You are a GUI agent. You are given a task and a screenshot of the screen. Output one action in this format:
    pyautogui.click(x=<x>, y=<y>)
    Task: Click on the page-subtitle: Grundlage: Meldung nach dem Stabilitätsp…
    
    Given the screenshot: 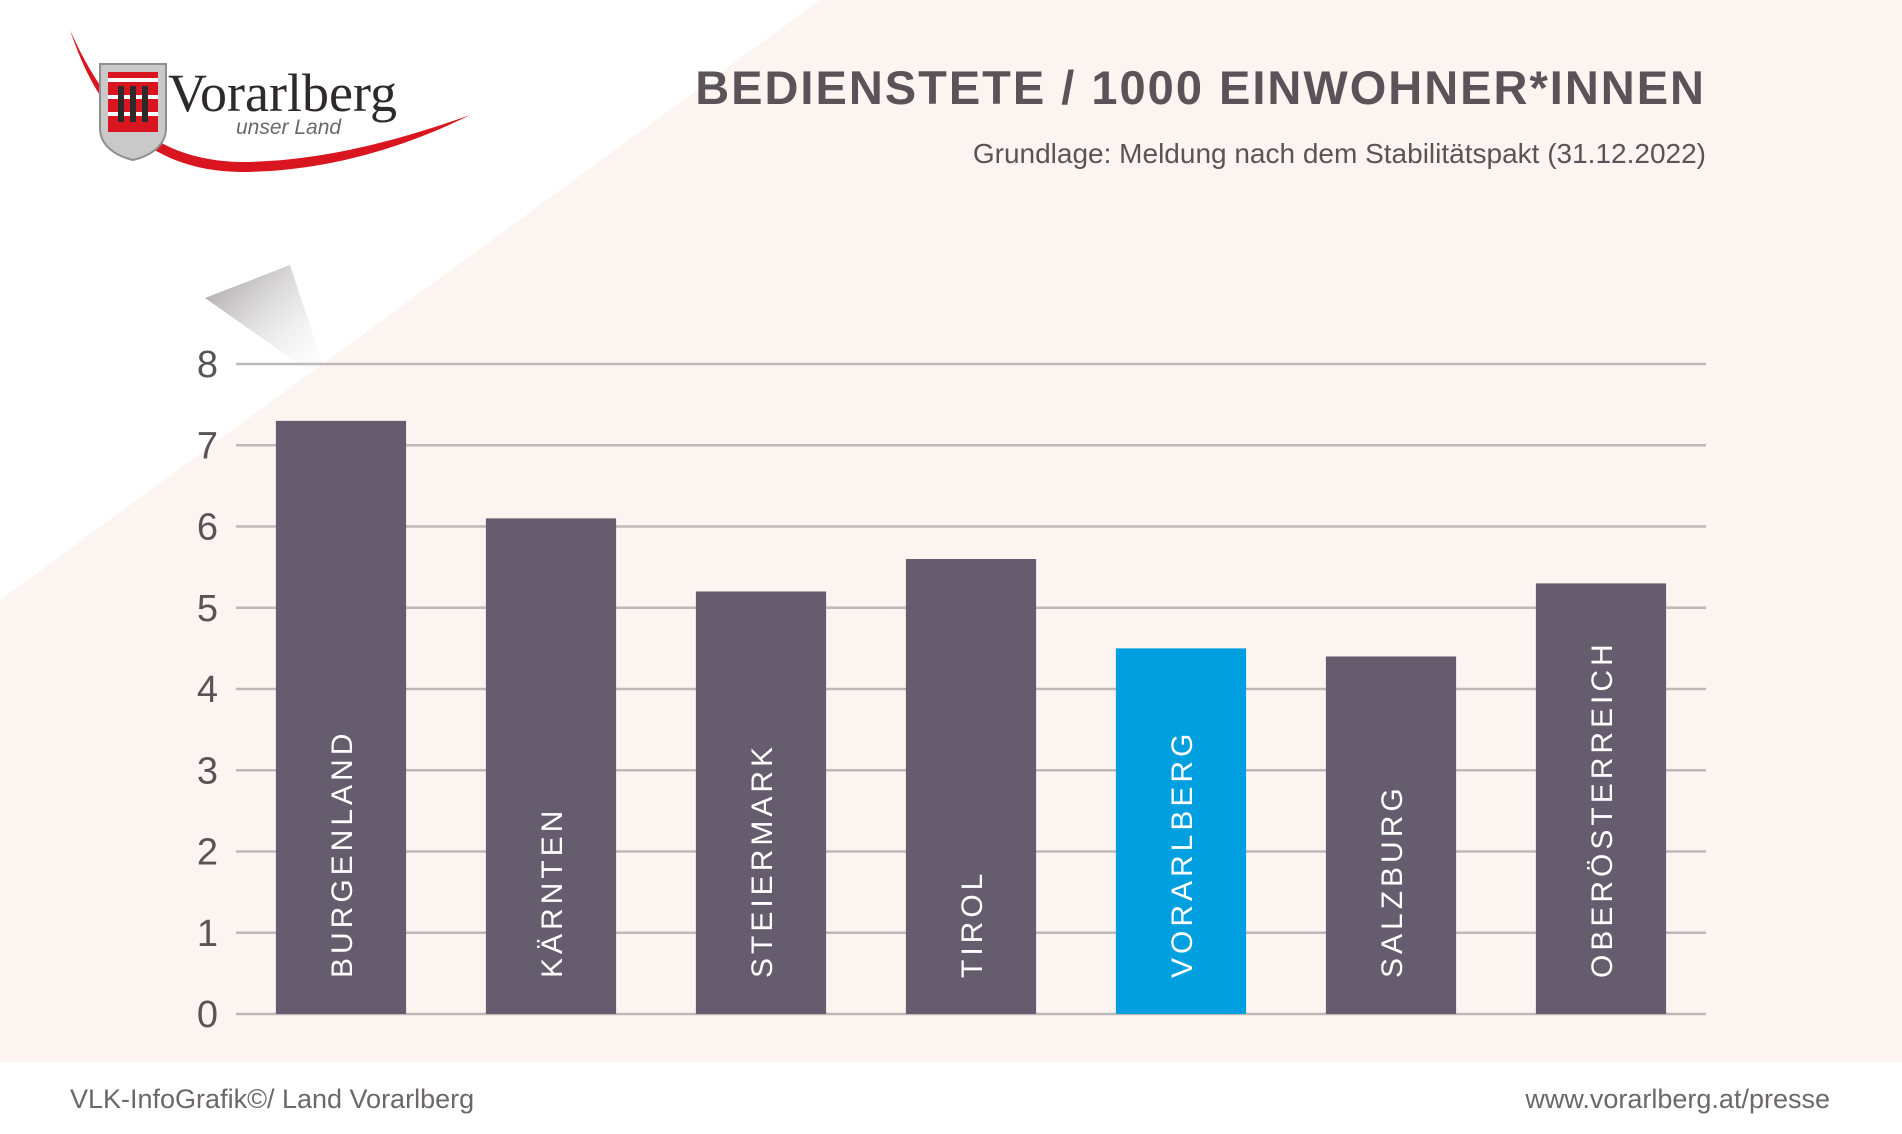 What is the action you would take?
    pyautogui.click(x=1339, y=153)
    